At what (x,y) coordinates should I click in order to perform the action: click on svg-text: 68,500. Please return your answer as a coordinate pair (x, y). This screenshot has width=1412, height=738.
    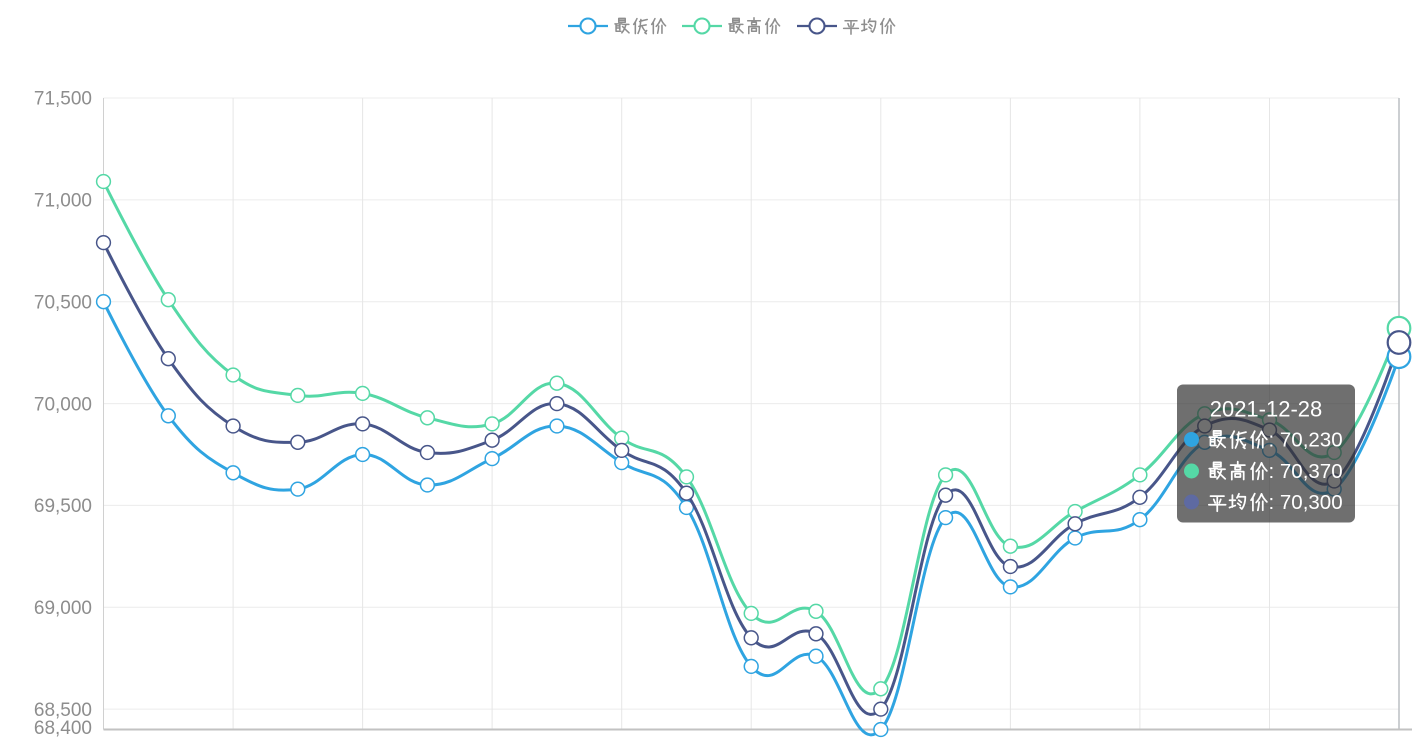
    Looking at the image, I should click on (63, 710).